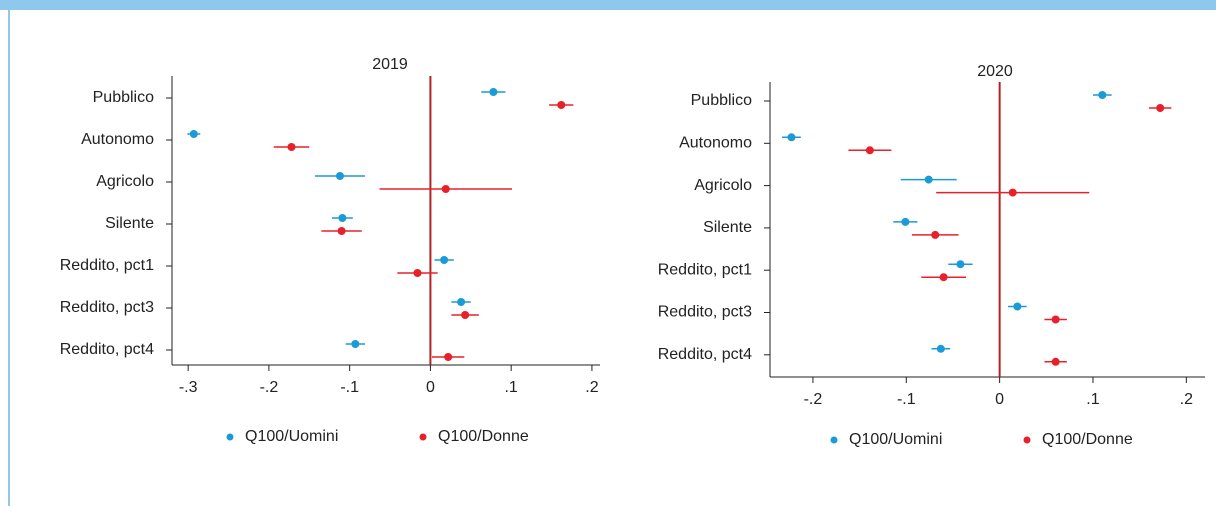 This screenshot has height=506, width=1216. I want to click on top-band, so click(608, 5).